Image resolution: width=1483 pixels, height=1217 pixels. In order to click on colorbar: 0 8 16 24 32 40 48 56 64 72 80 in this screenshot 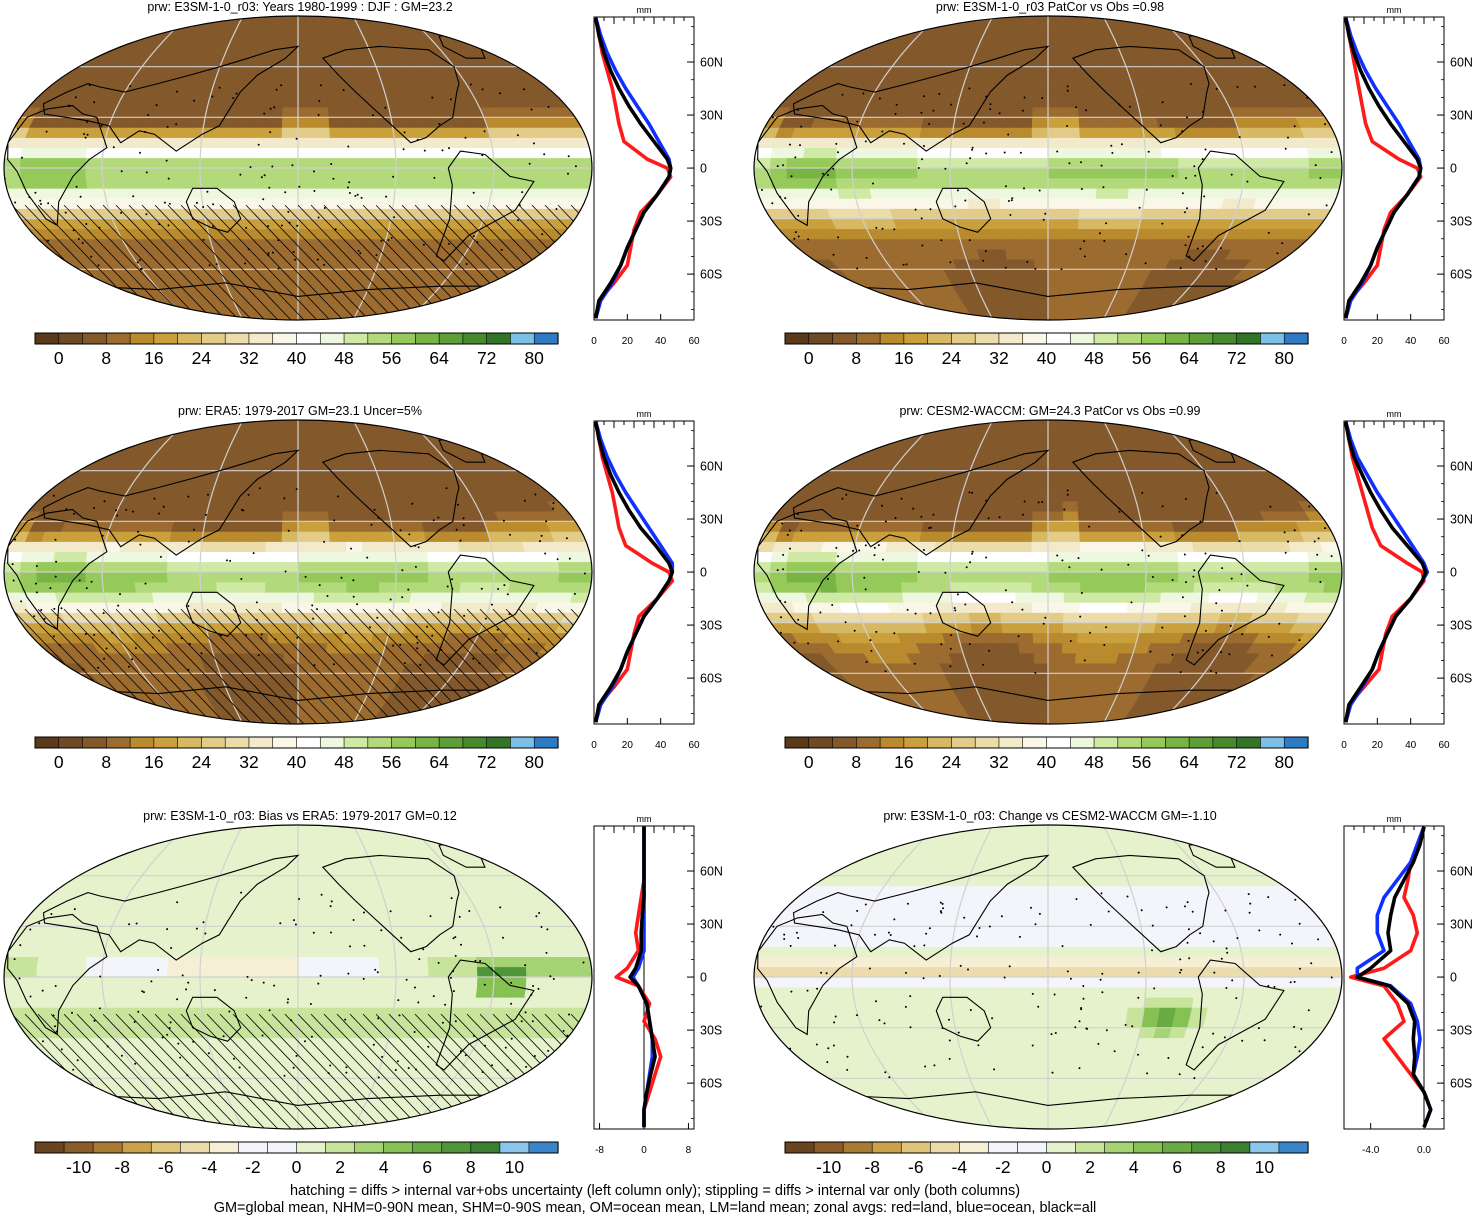, I will do `click(1046, 350)`.